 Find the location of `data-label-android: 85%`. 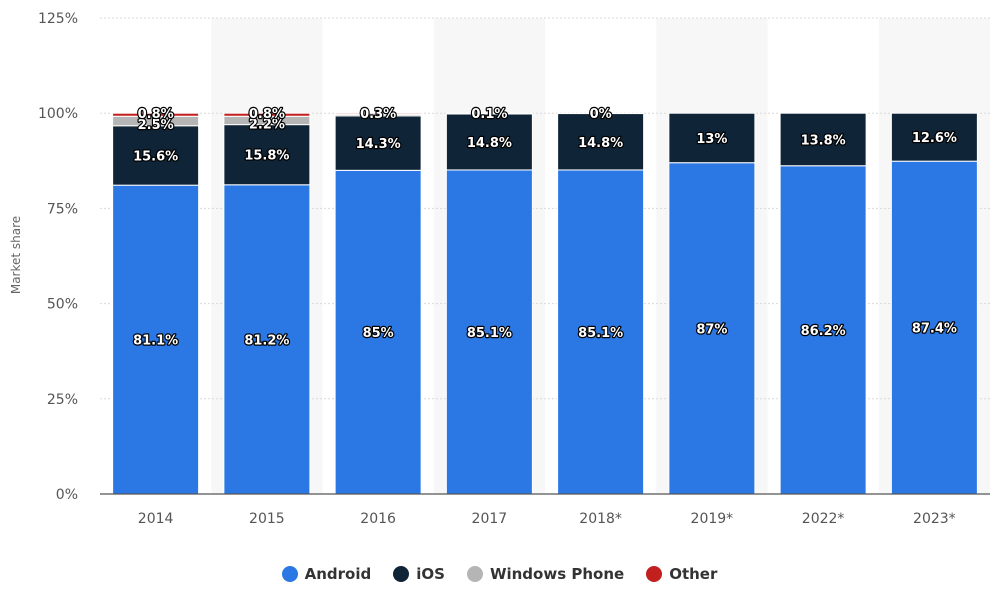

data-label-android: 85% is located at coordinates (378, 333).